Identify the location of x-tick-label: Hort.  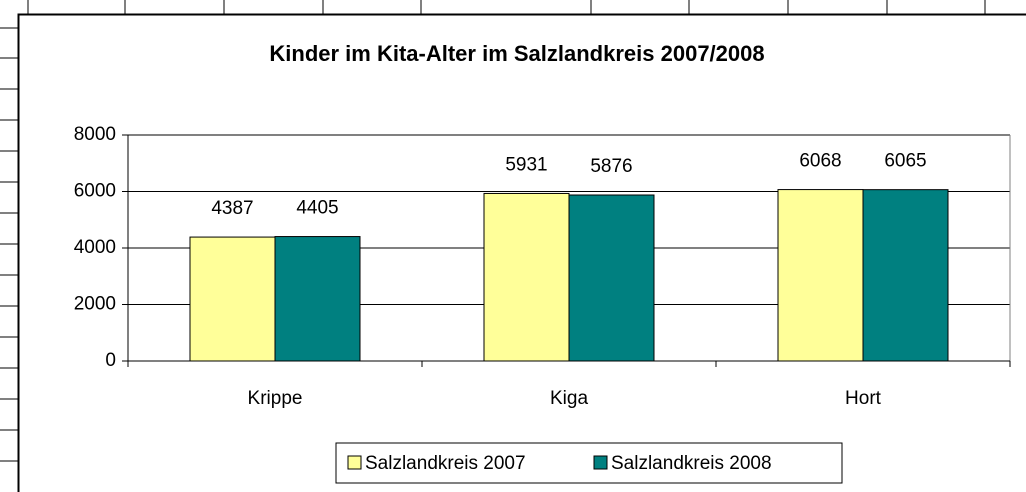
(863, 398).